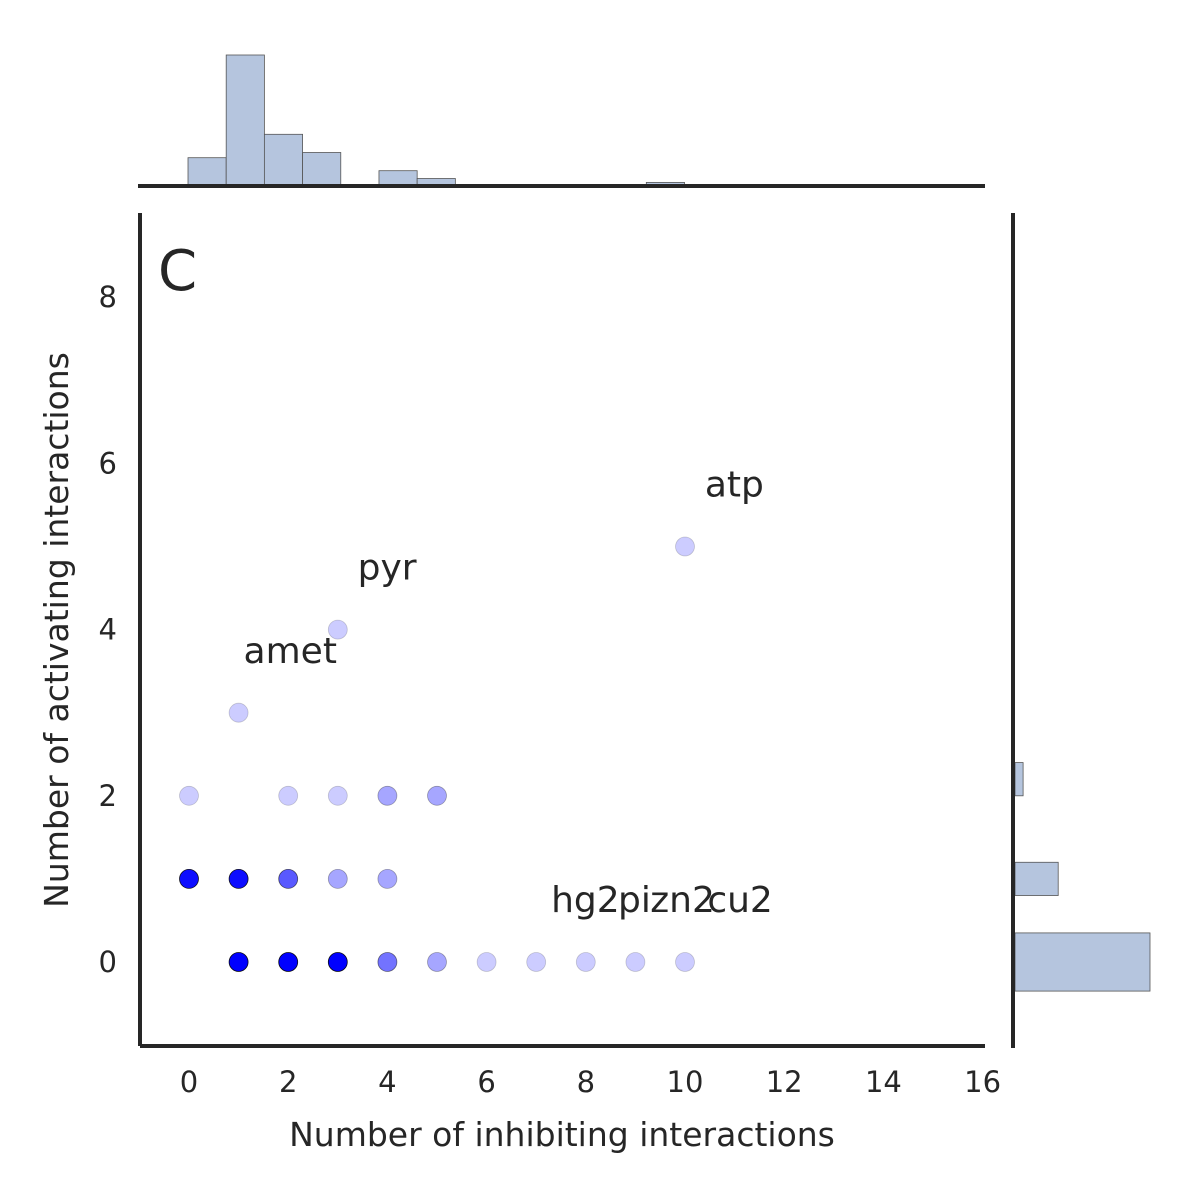  Describe the element at coordinates (982, 1082) in the screenshot. I see `x-tick-label: 16` at that location.